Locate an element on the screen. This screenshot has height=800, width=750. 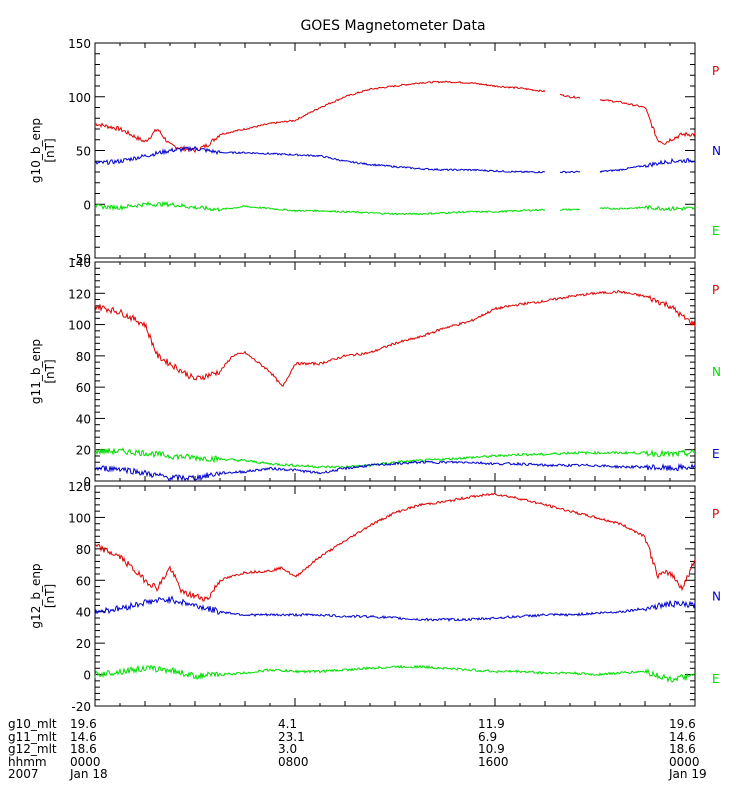
annotation-value: 23.1 is located at coordinates (291, 736).